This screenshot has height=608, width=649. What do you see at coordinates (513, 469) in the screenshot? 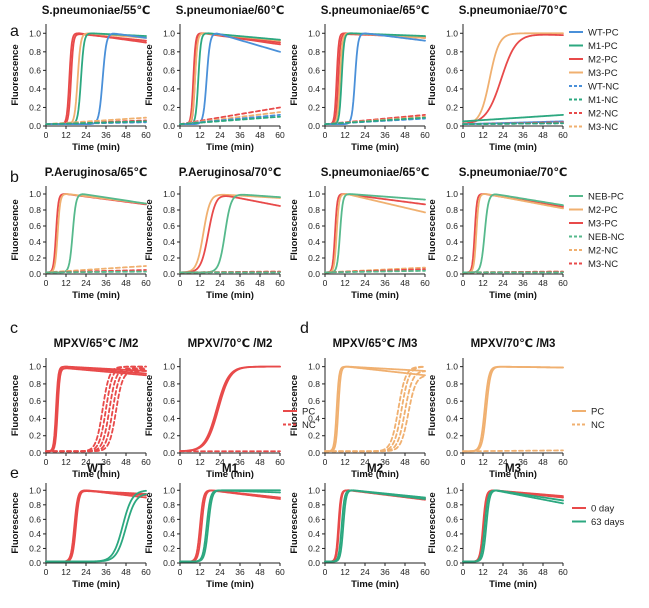
I see `chart-title: M3` at bounding box center [513, 469].